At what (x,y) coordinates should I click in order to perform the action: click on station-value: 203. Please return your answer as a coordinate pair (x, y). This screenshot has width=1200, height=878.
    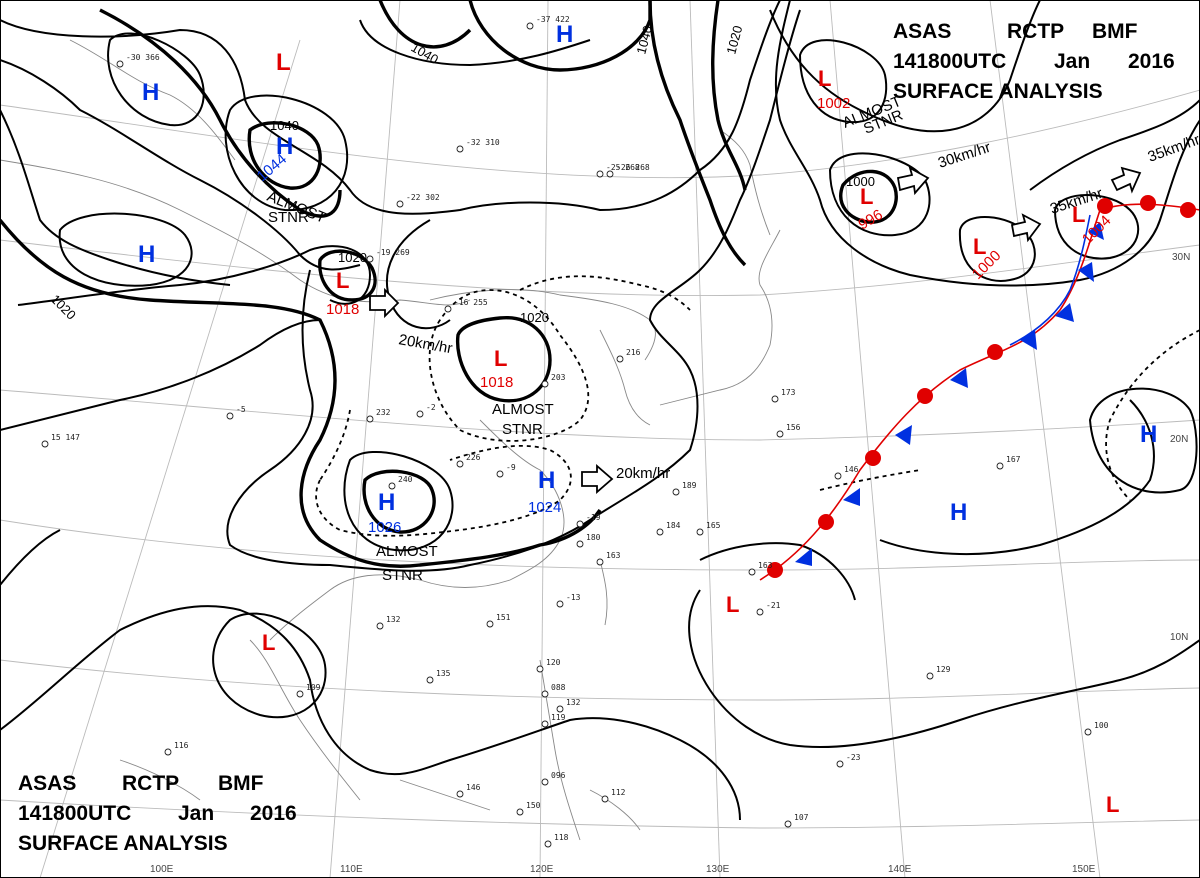
    Looking at the image, I should click on (558, 377).